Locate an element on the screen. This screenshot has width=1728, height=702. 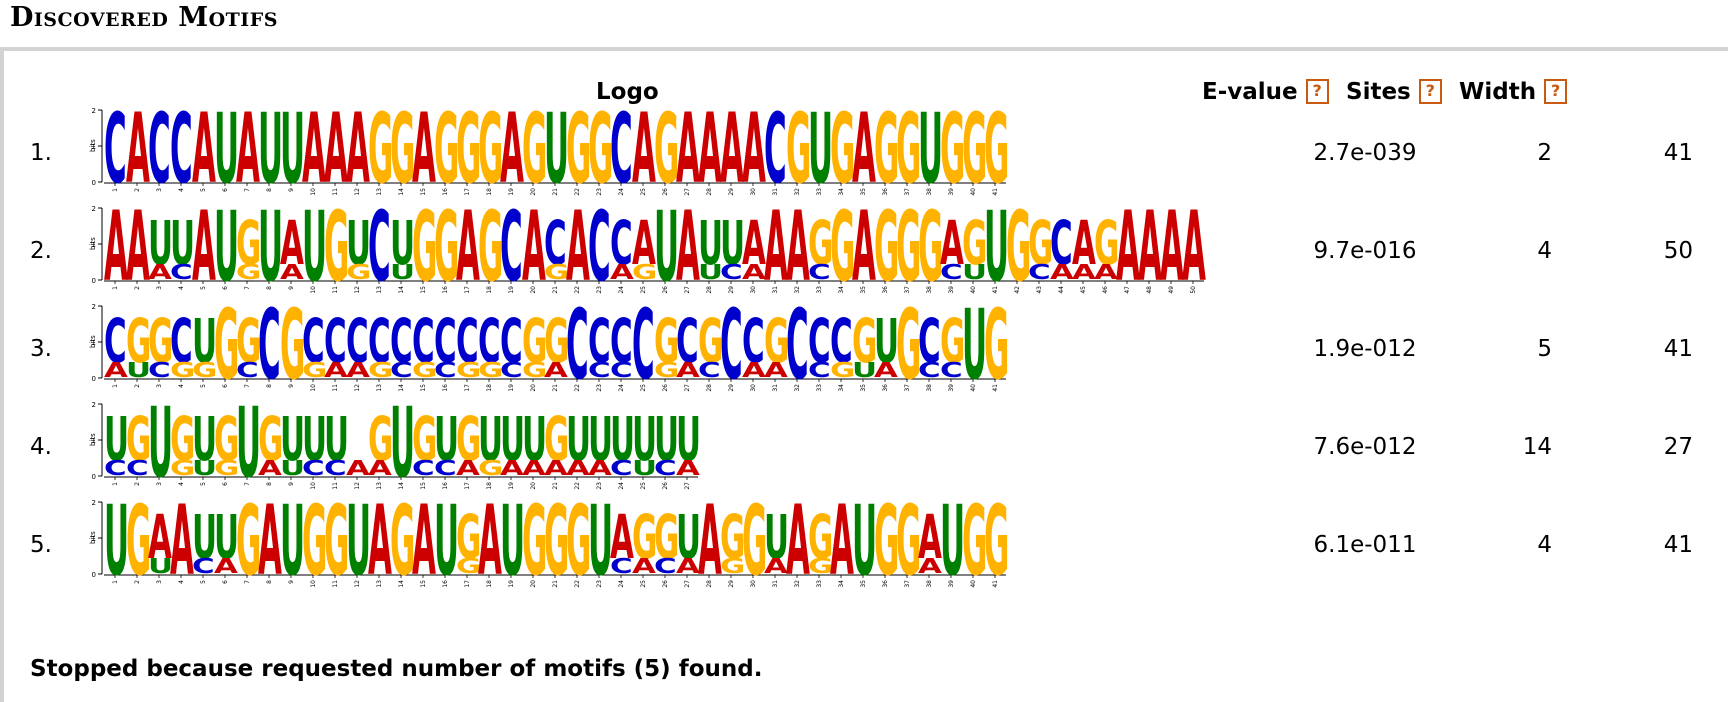
logo-x-tick-label: 35 is located at coordinates (863, 290).